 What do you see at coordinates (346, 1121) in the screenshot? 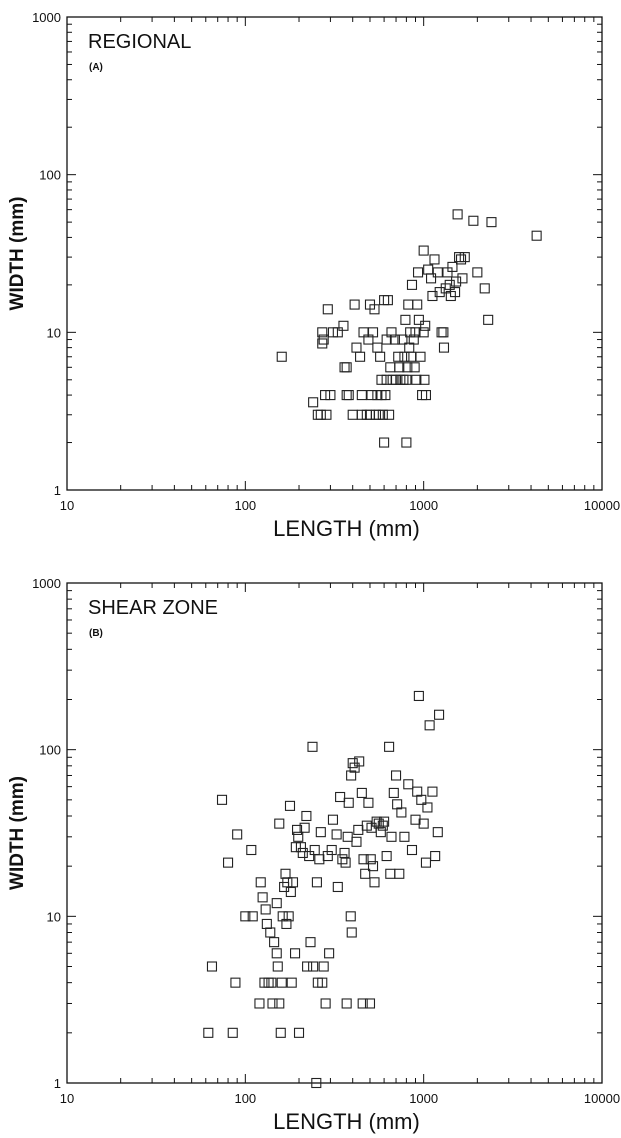
I see `panel-b-x-axis-label: LENGTH (mm)` at bounding box center [346, 1121].